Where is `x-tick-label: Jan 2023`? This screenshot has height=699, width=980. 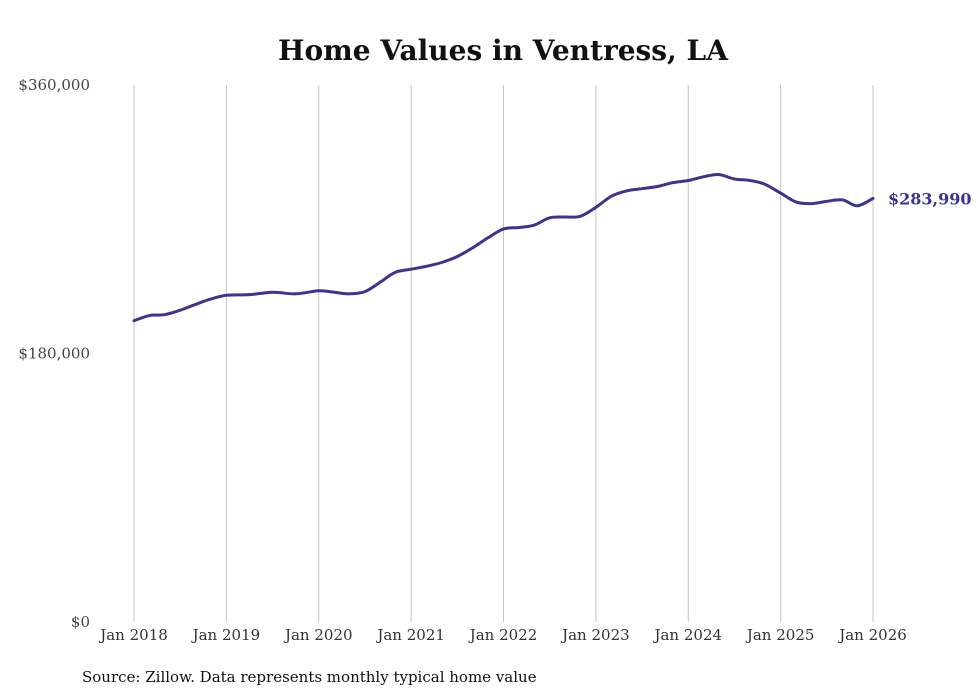
x-tick-label: Jan 2023 is located at coordinates (595, 635).